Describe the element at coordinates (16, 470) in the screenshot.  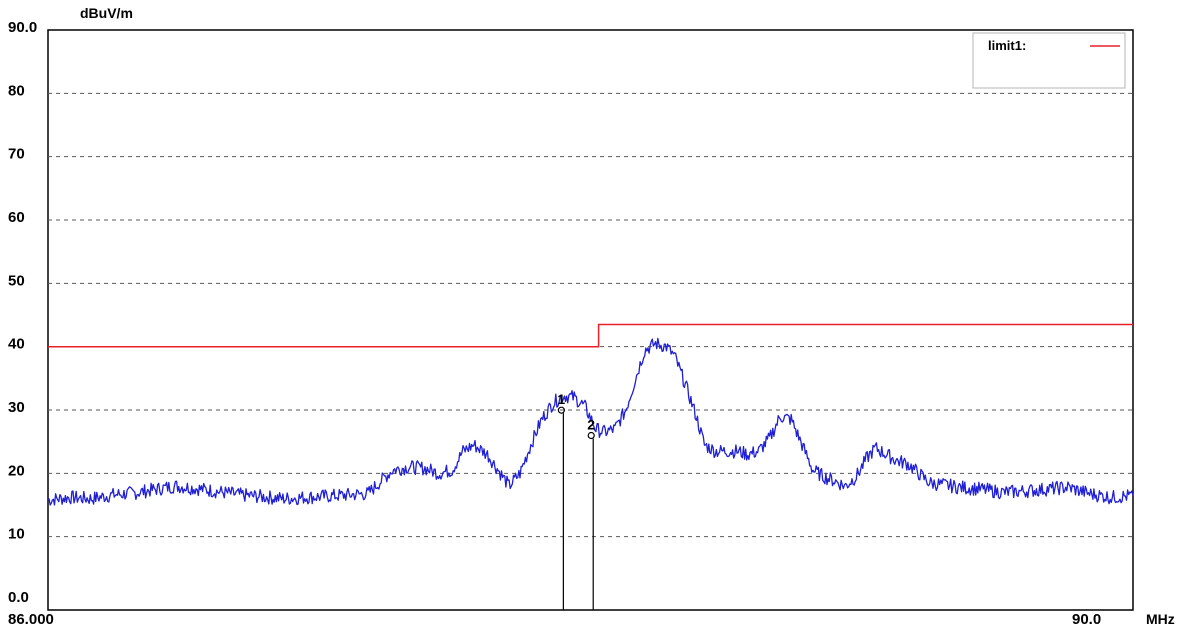
I see `y-tick-label-20: 20` at that location.